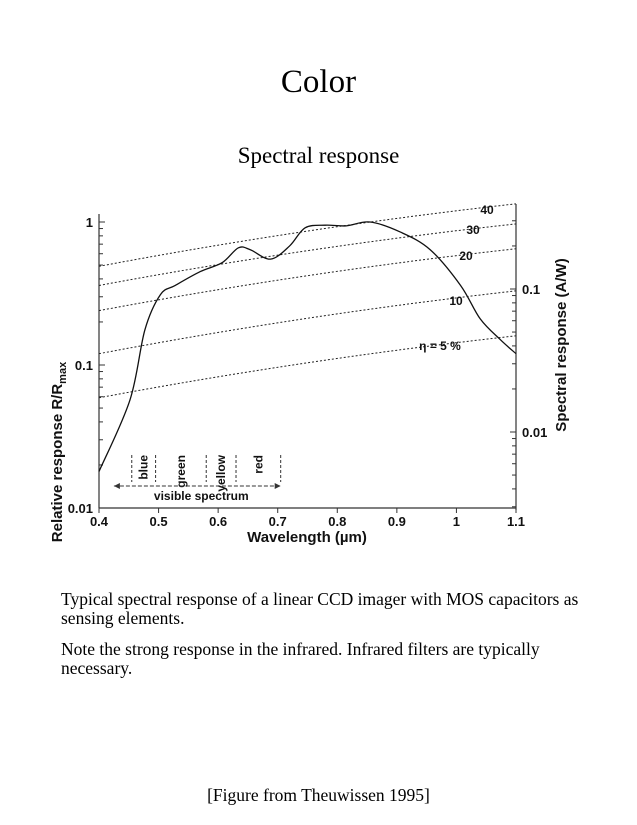  I want to click on y-tick-label: 0.01, so click(80, 508).